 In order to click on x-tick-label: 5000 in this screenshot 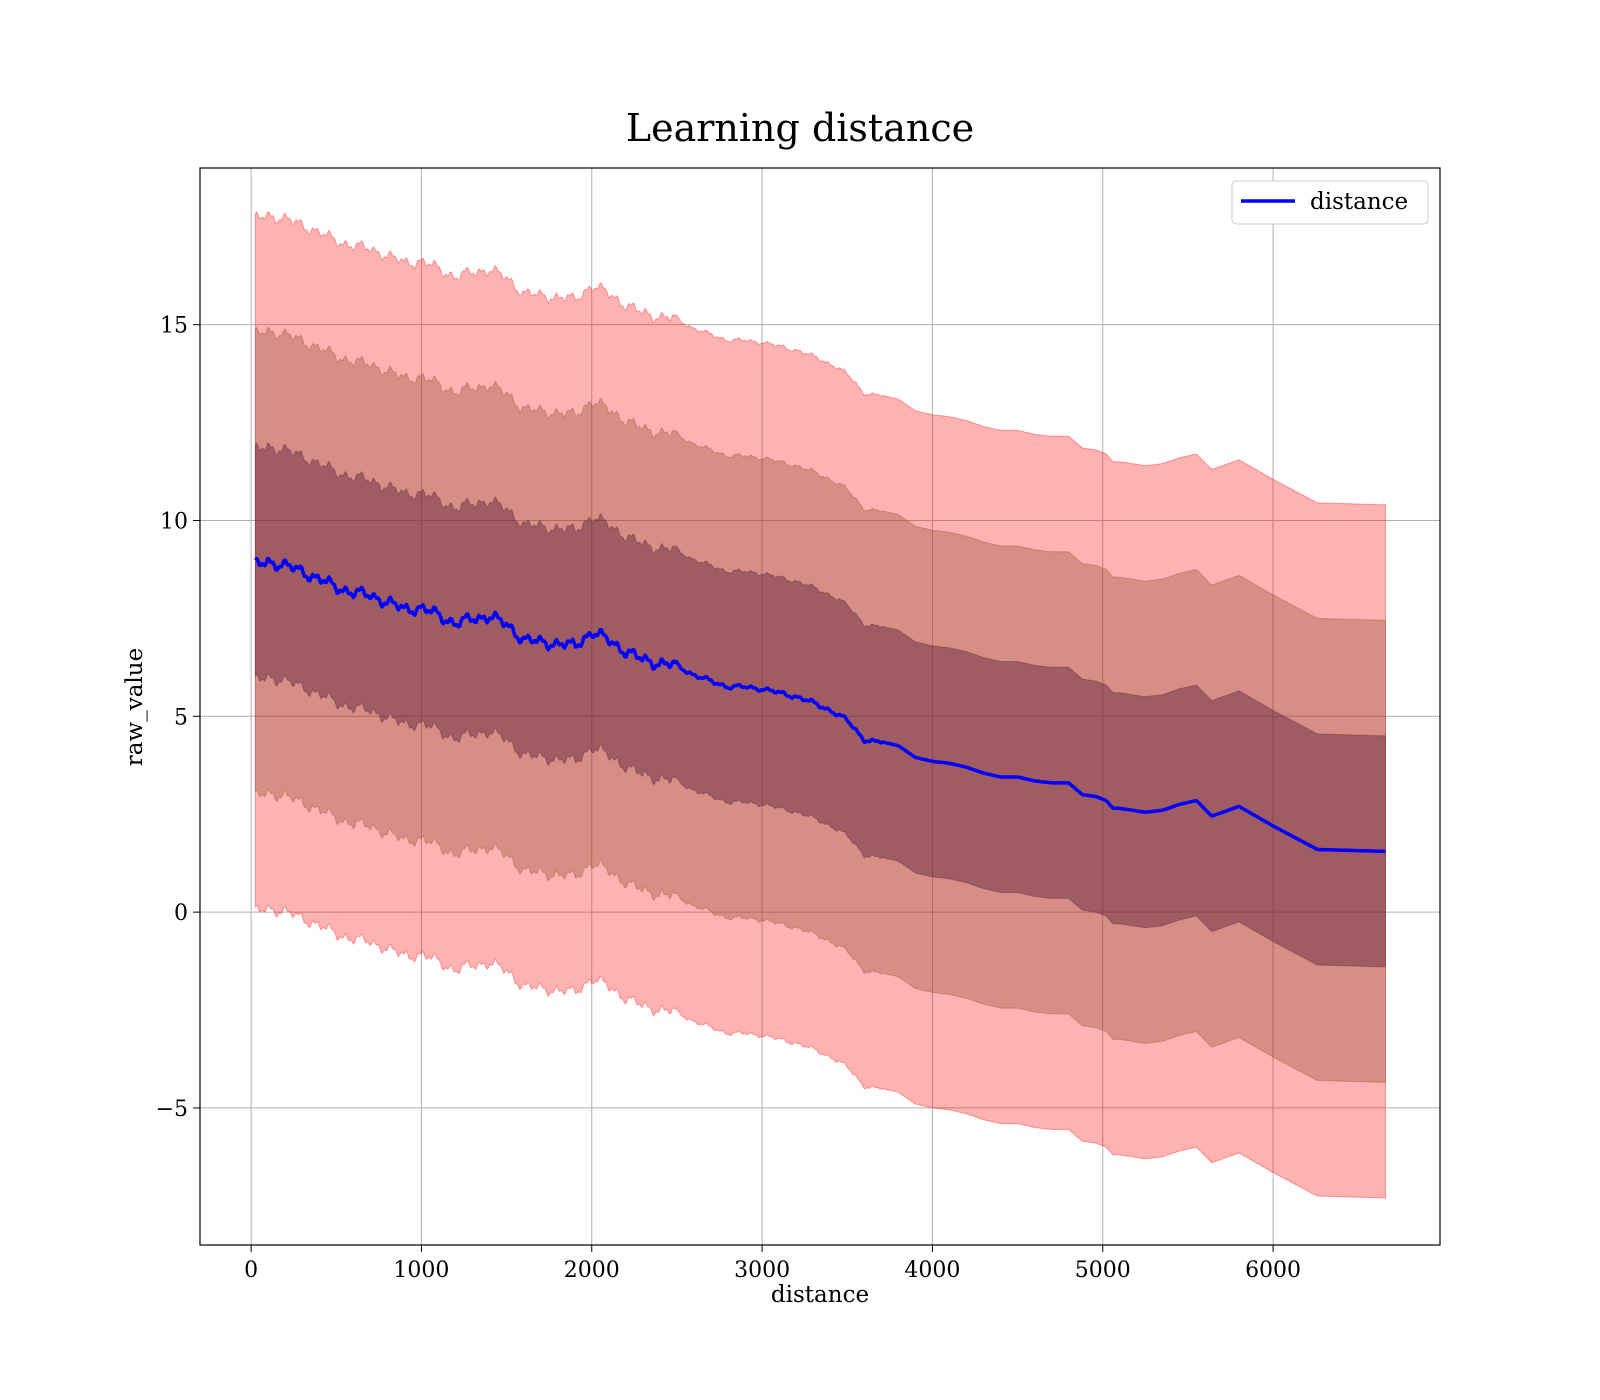, I will do `click(1103, 1270)`.